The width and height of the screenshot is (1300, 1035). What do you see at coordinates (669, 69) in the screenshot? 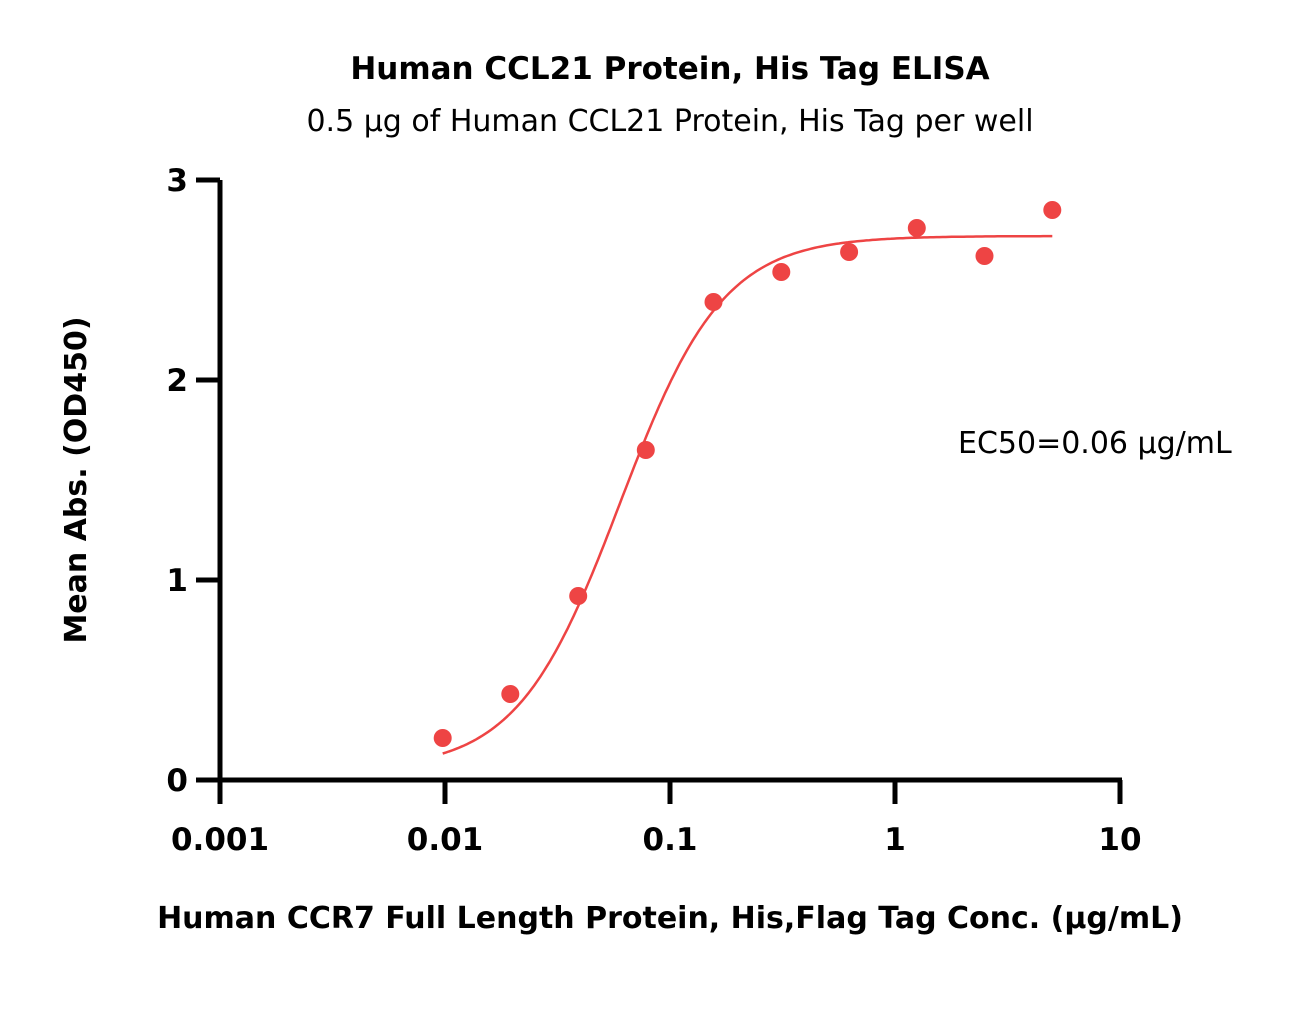
I see `chart-title: Human CCL21 Protein, His Tag ELISA` at bounding box center [669, 69].